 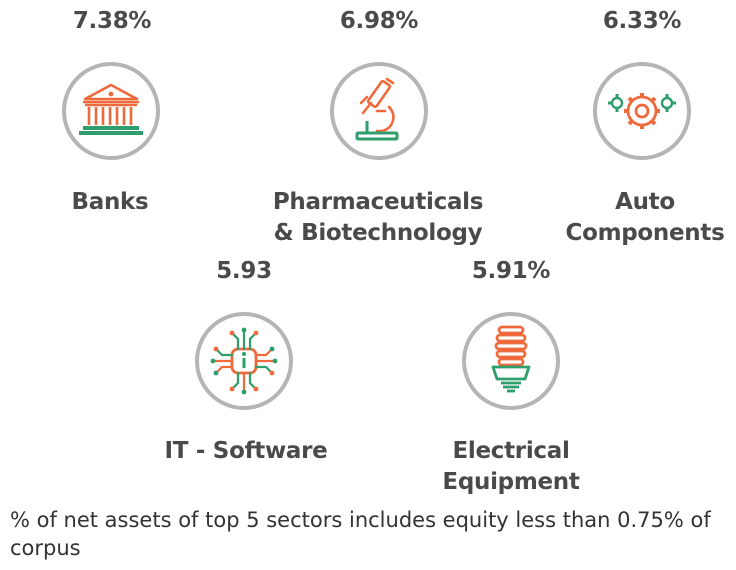 I want to click on auto-percent: 6.33%, so click(x=642, y=21).